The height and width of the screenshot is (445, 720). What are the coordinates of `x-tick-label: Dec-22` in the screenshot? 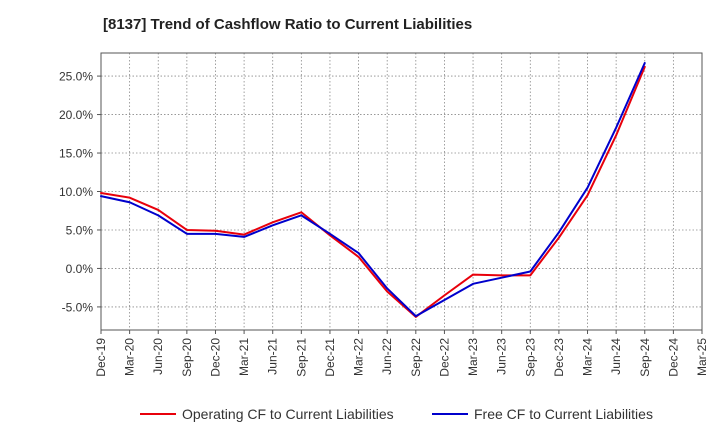 It's located at (444, 357).